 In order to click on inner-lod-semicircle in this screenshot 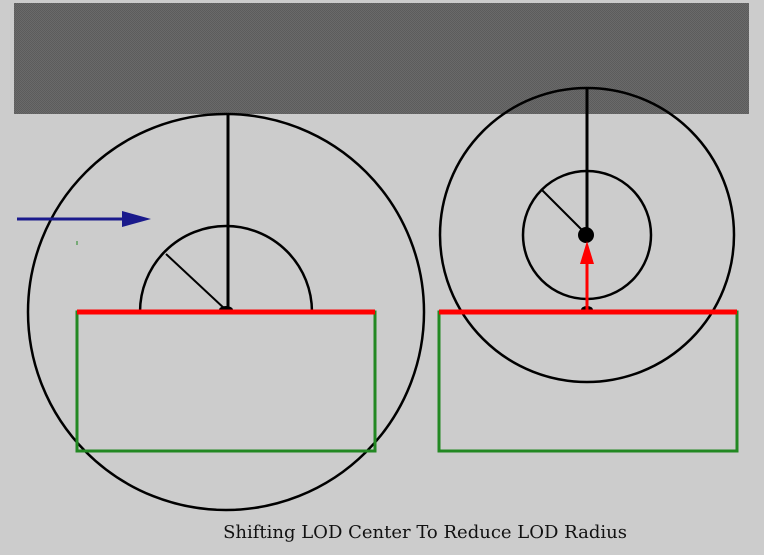, I will do `click(226, 268)`.